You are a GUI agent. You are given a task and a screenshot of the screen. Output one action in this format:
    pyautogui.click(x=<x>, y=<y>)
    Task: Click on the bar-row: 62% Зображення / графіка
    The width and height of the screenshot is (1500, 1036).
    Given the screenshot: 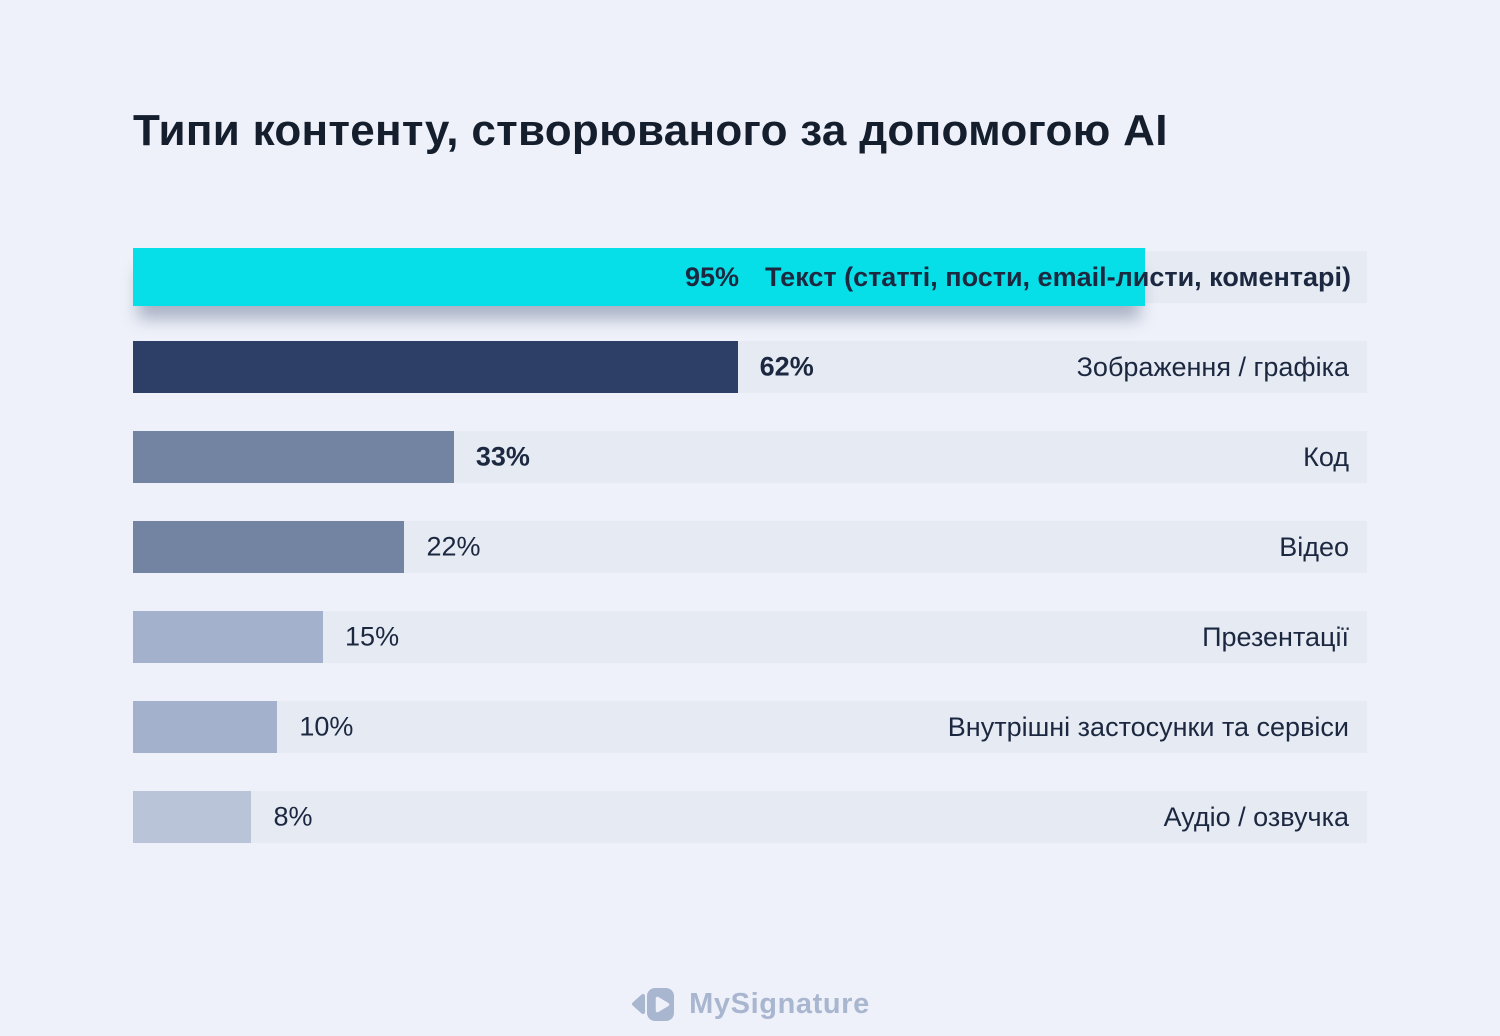 What is the action you would take?
    pyautogui.click(x=750, y=367)
    